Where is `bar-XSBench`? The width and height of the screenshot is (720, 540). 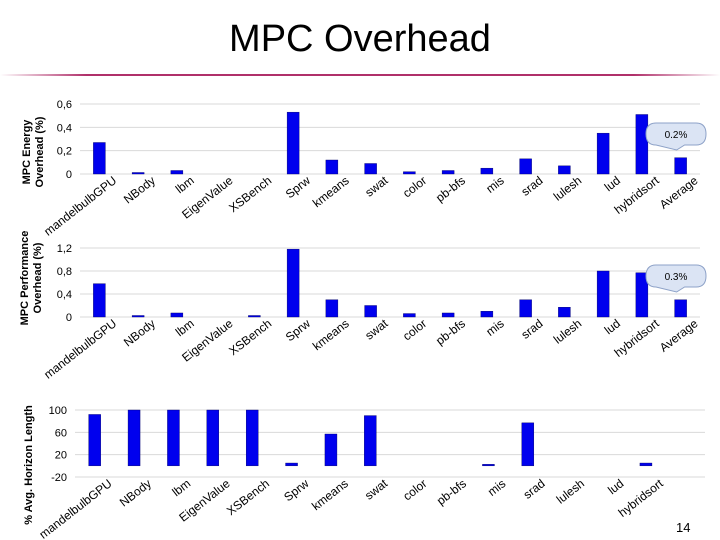 bar-XSBench is located at coordinates (254, 316).